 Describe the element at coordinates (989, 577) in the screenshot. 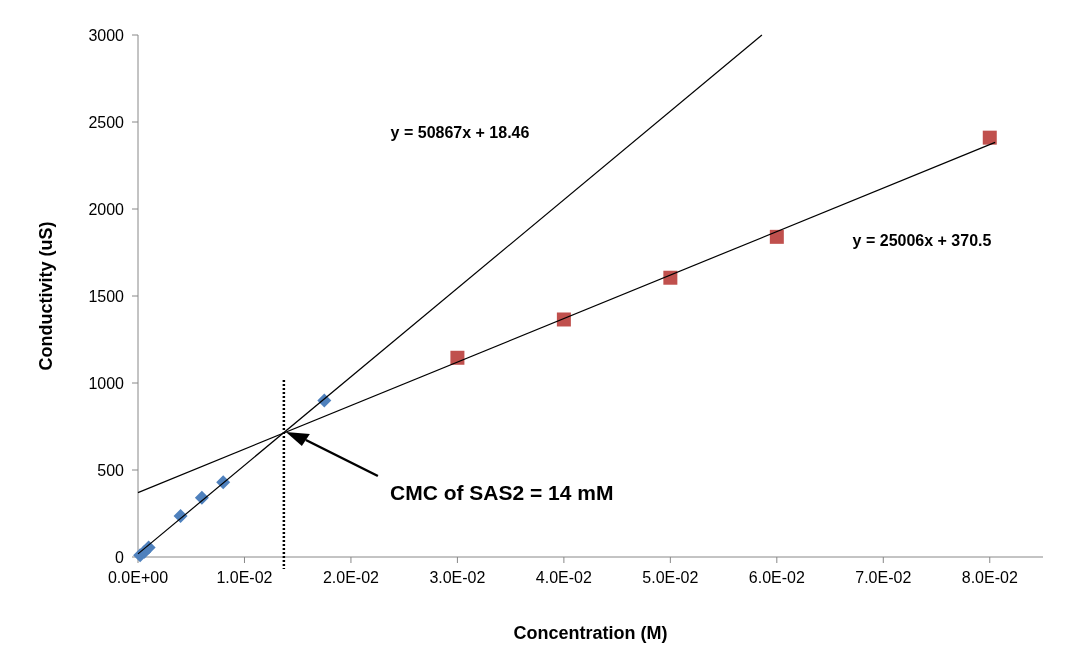

I see `x-tick-label: 8.0E-02` at that location.